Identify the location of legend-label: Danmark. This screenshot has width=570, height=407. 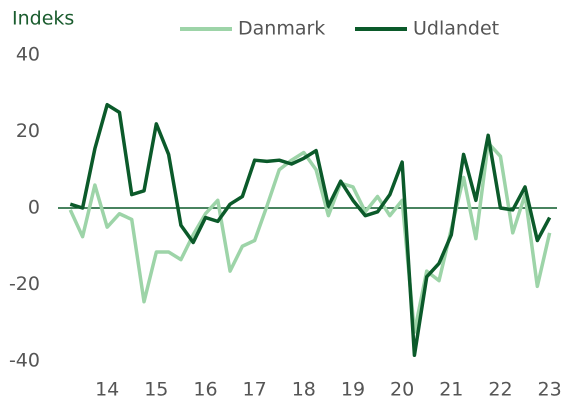
(281, 29).